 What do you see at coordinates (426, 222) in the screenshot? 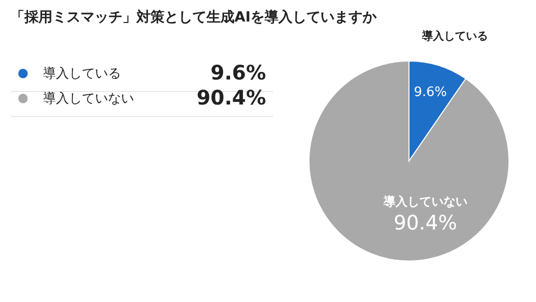
I see `text: 90.4%` at bounding box center [426, 222].